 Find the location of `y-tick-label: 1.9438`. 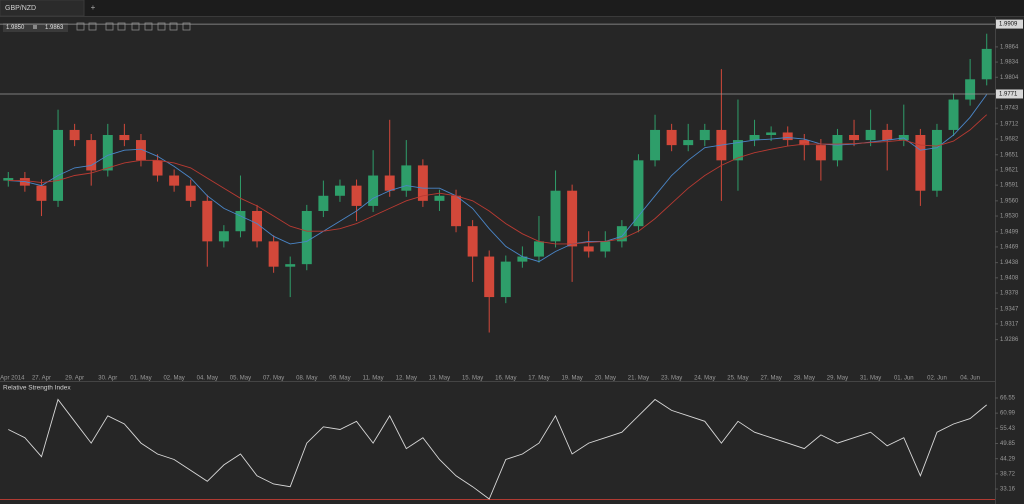

y-tick-label: 1.9438 is located at coordinates (1009, 263).